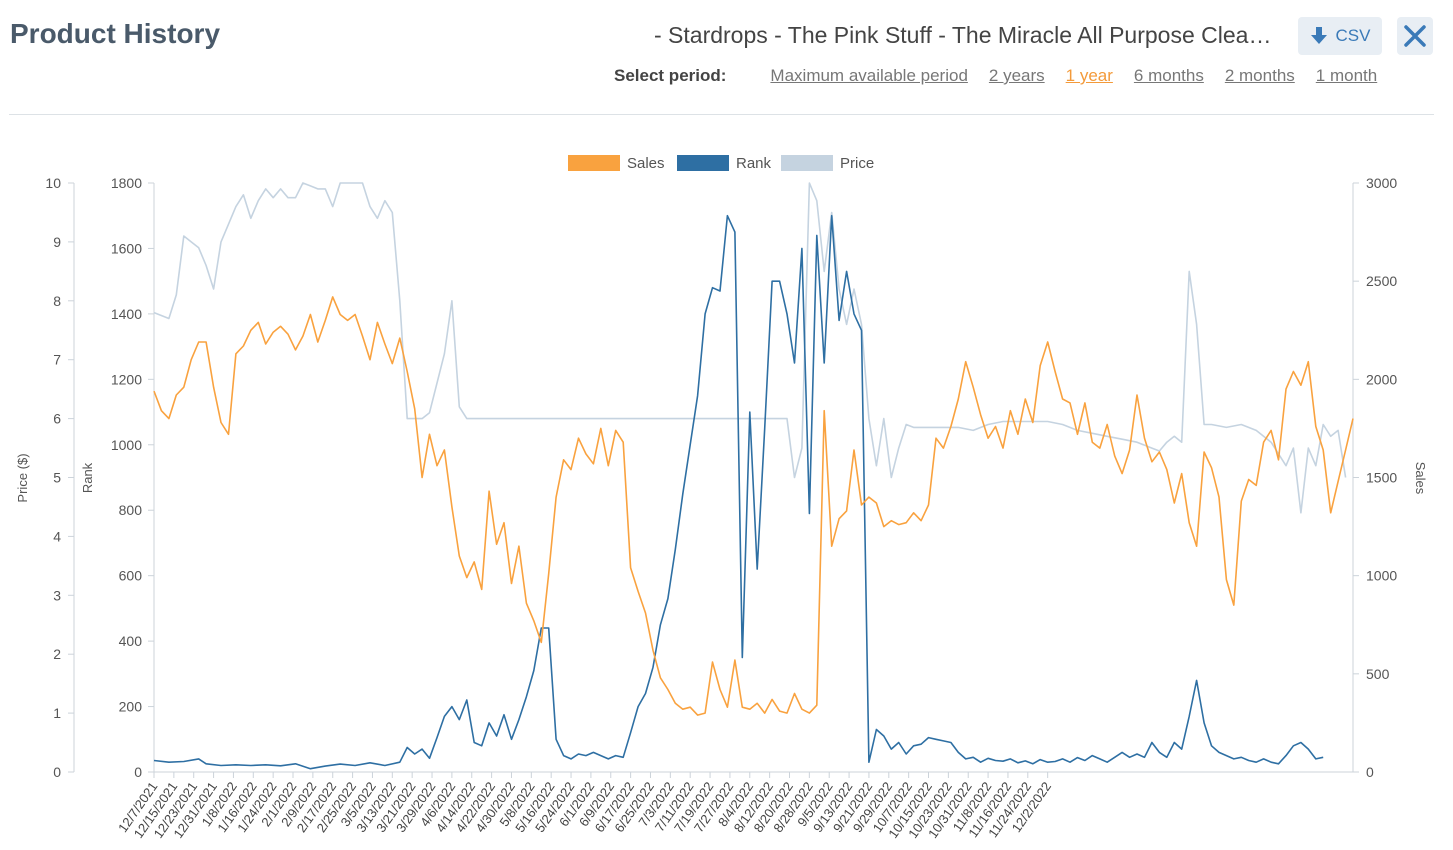 The width and height of the screenshot is (1453, 850). Describe the element at coordinates (1353, 35) in the screenshot. I see `csv-label: CSV` at that location.